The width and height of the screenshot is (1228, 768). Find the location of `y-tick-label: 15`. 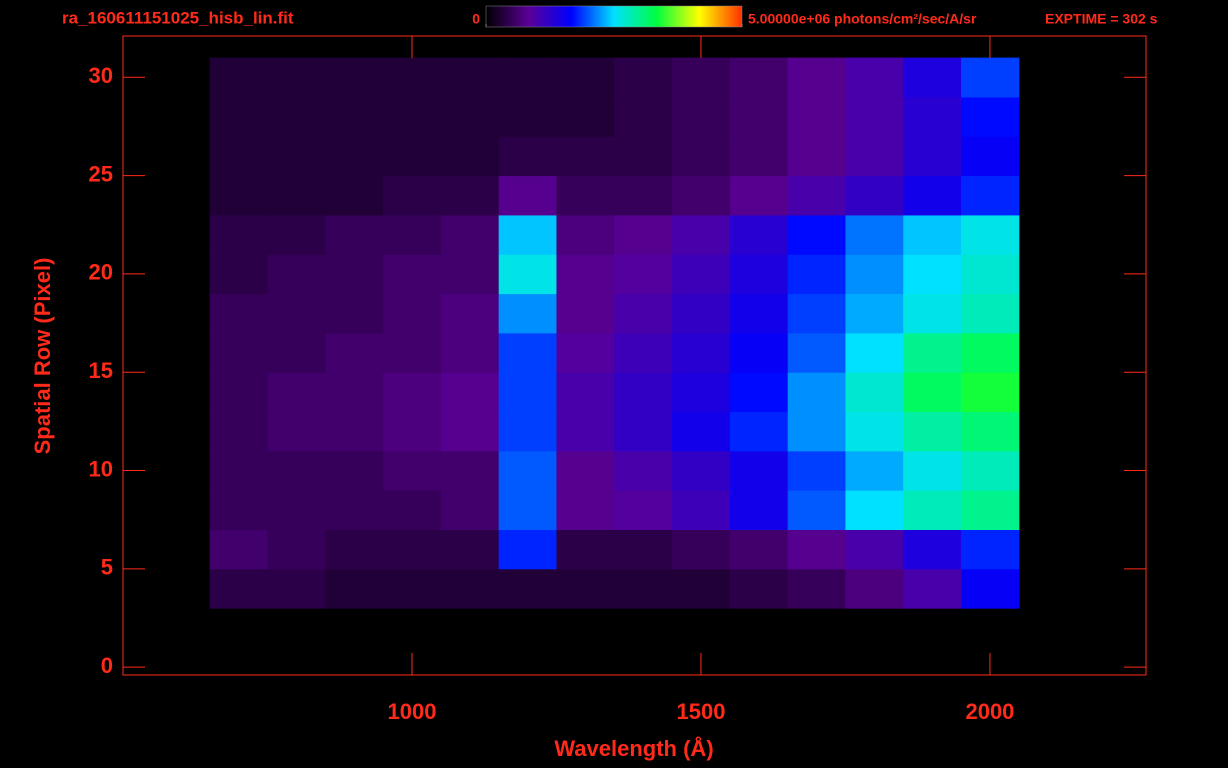

y-tick-label: 15 is located at coordinates (101, 370).